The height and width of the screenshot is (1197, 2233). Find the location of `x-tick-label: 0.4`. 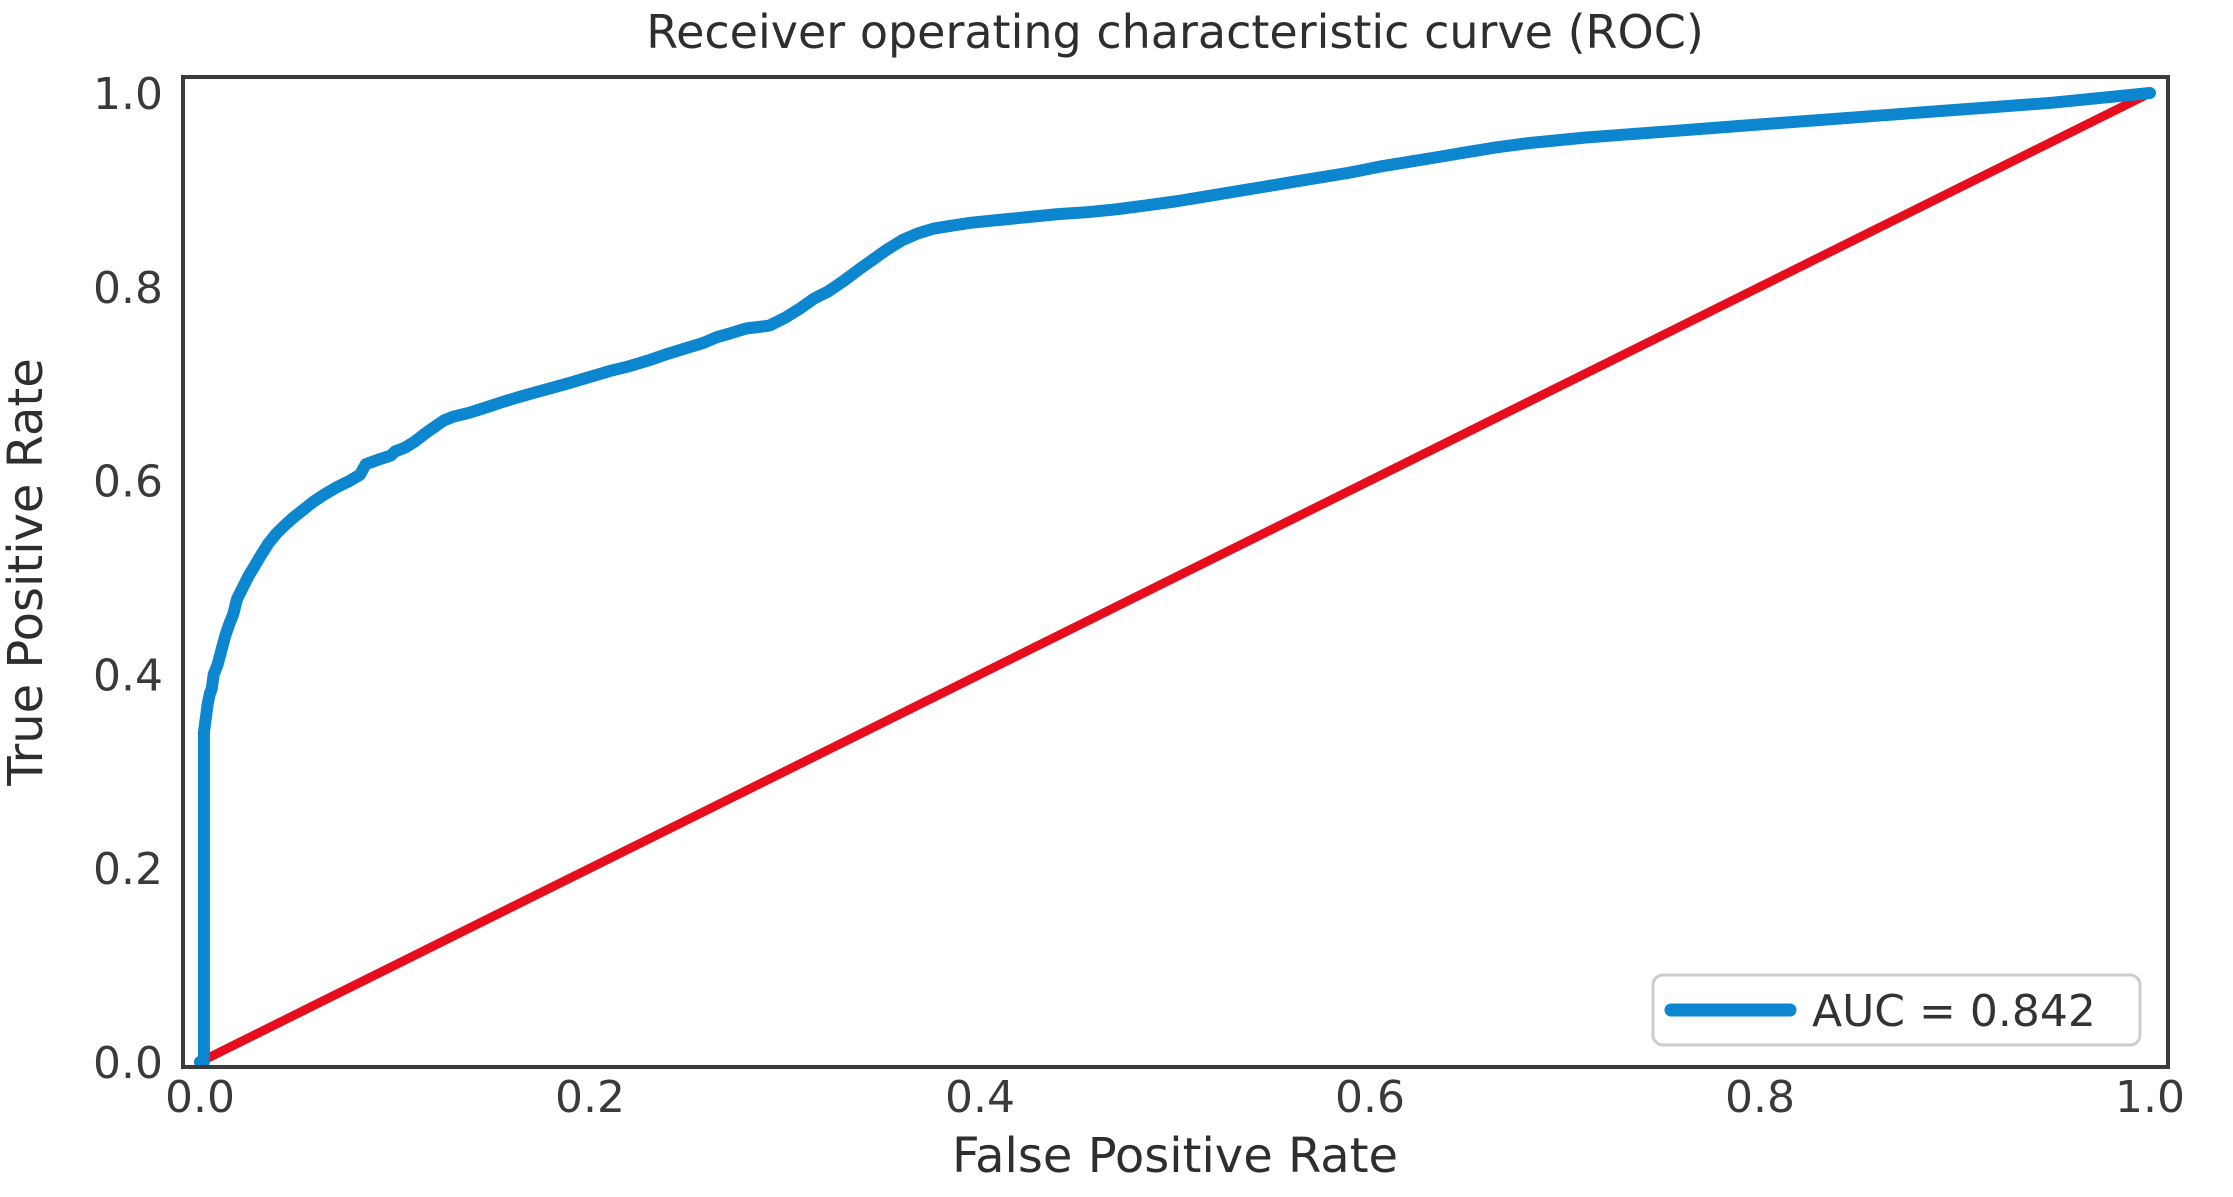

x-tick-label: 0.4 is located at coordinates (980, 1097).